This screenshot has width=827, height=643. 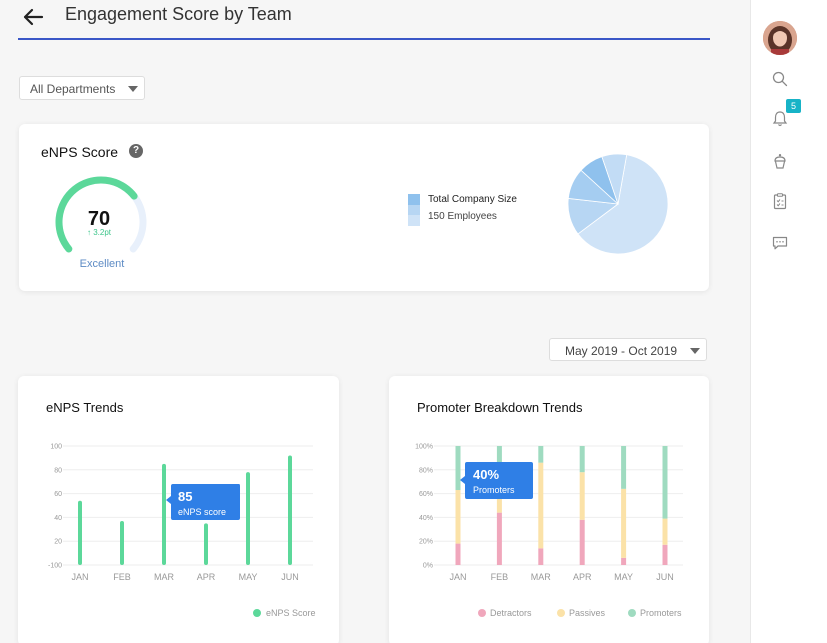 I want to click on bar-passives-apr, so click(x=582, y=496).